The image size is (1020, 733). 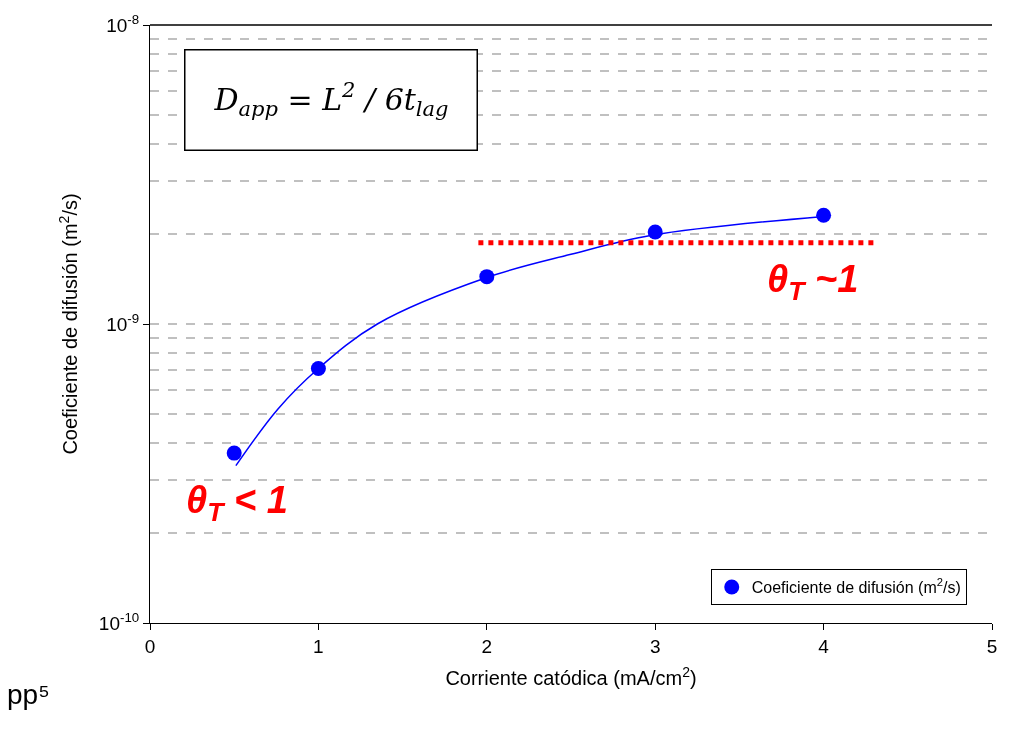 What do you see at coordinates (992, 646) in the screenshot?
I see `x-tick-label: 5` at bounding box center [992, 646].